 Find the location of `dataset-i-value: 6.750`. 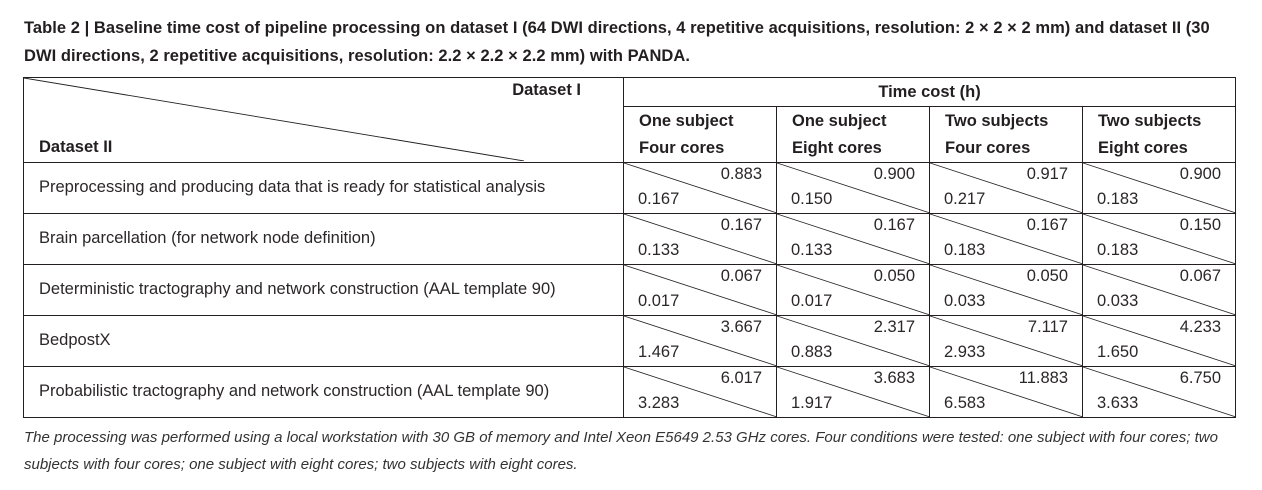

dataset-i-value: 6.750 is located at coordinates (1200, 378).